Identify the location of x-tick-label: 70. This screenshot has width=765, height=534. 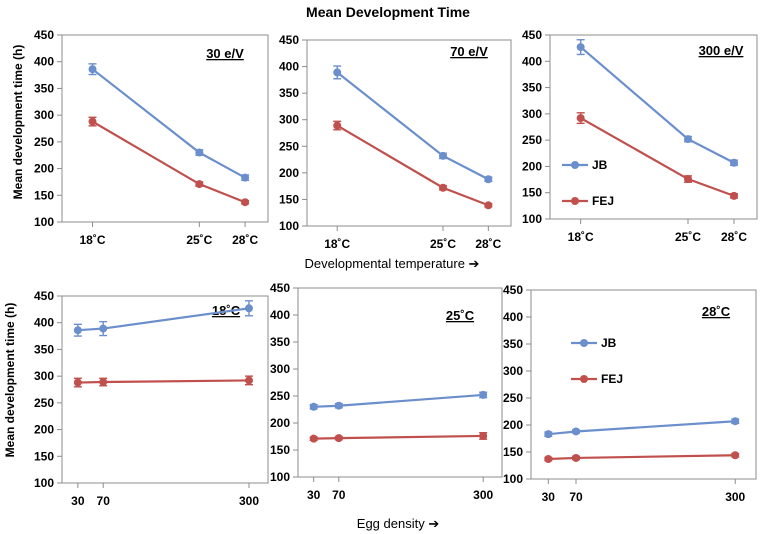
(339, 495).